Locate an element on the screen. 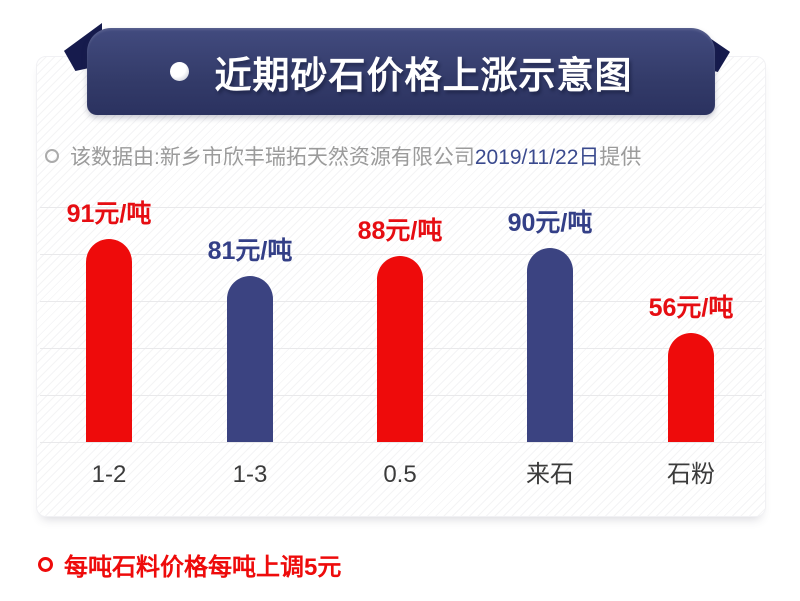  source-prefix: 该数据由:新乡市欣丰瑞拓天然资源有限公司 is located at coordinates (272, 157).